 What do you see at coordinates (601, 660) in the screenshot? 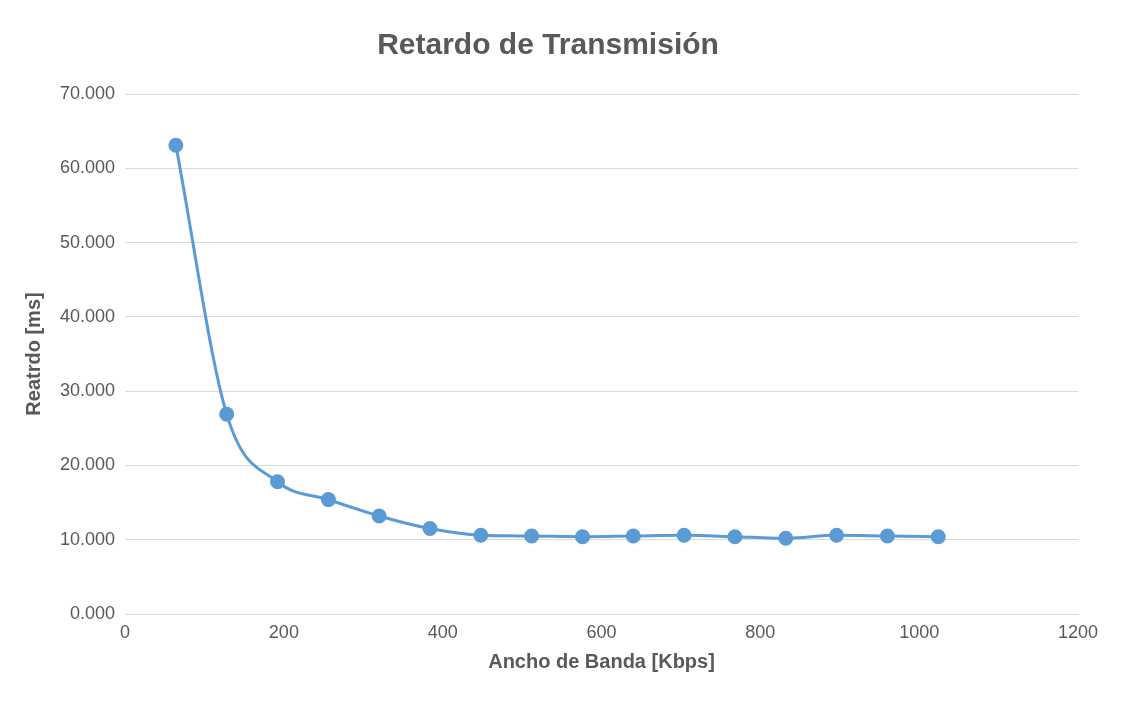
I see `x-axis-title: Ancho de Banda [Kbps]` at bounding box center [601, 660].